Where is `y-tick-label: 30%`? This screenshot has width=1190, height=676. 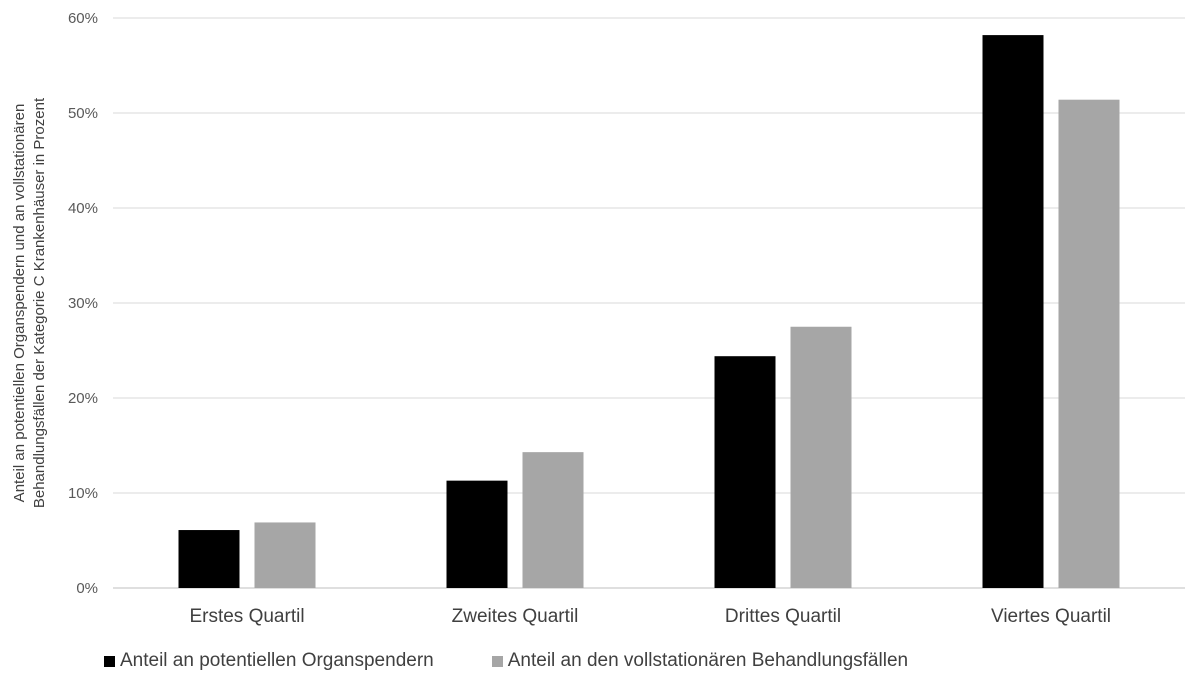 y-tick-label: 30% is located at coordinates (83, 303).